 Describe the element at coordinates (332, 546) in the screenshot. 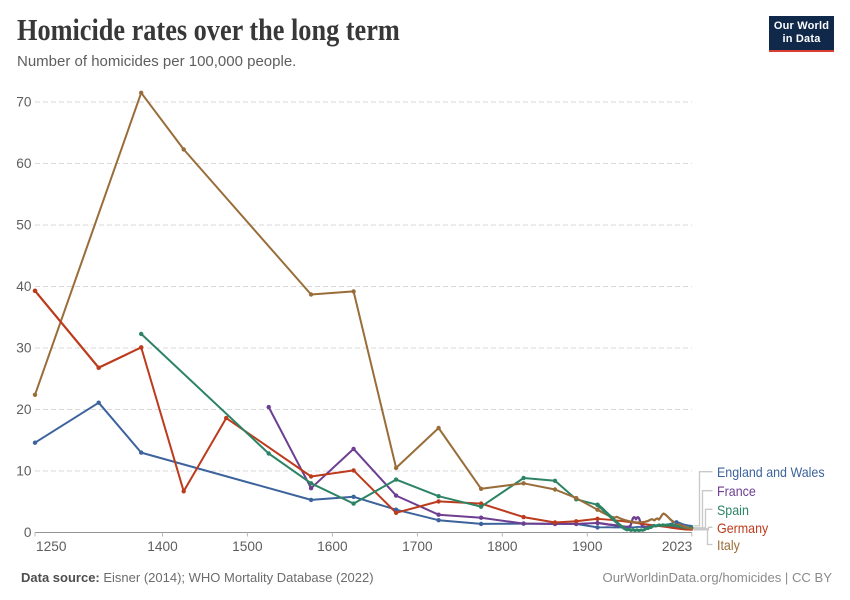

I see `svg-text: 1600` at that location.